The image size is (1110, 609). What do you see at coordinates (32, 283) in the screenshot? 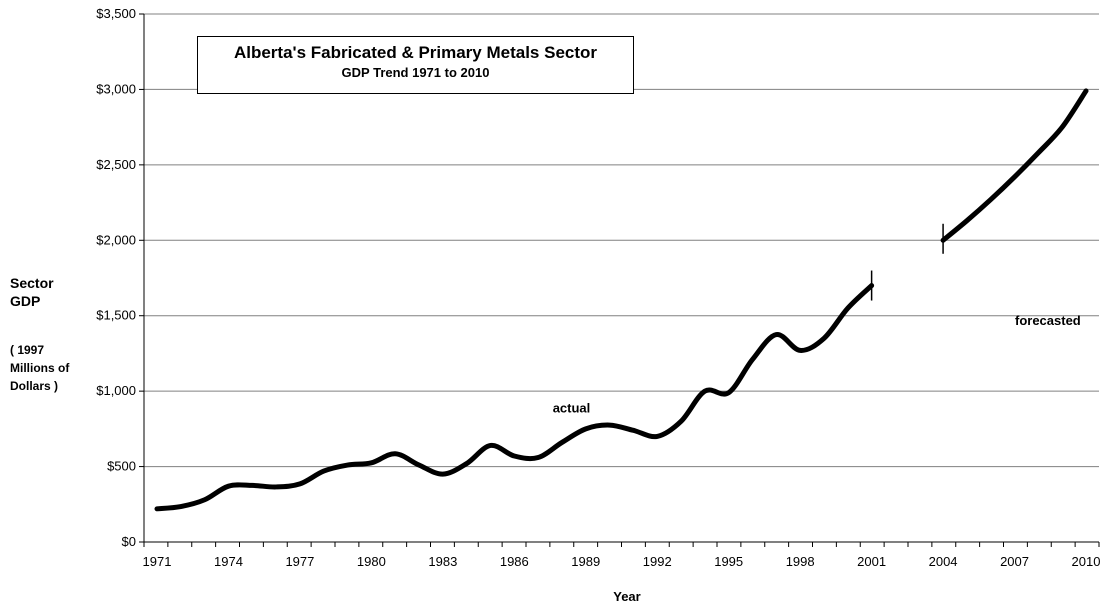
I see `y-axis-label-line1: Sector` at bounding box center [32, 283].